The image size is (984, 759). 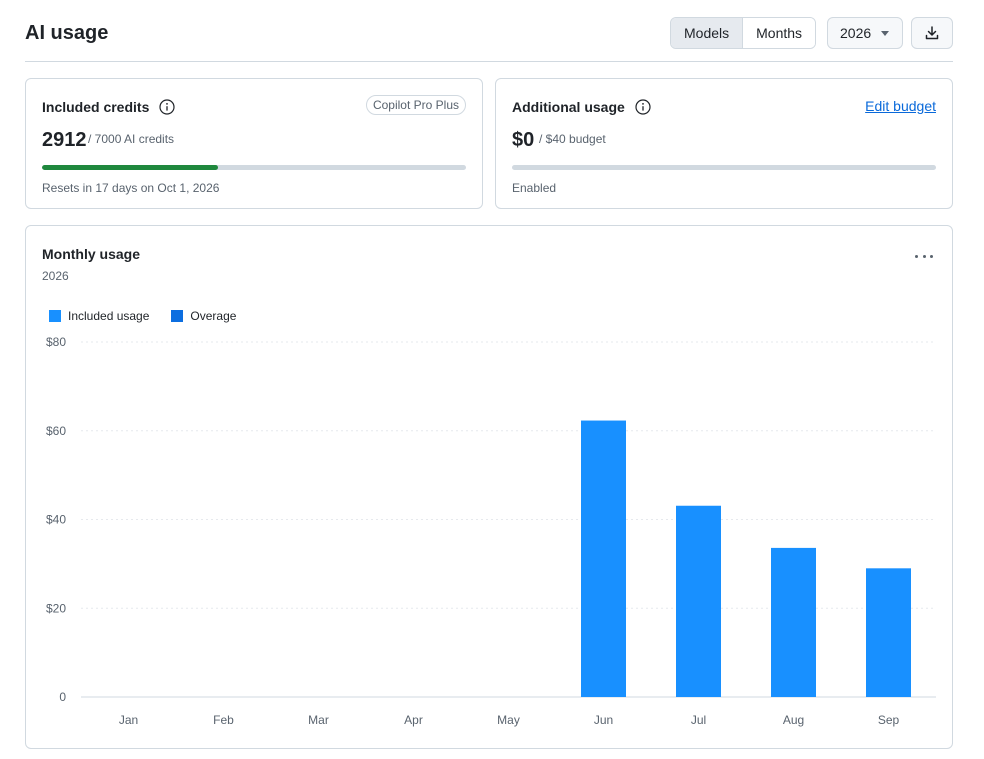 What do you see at coordinates (109, 316) in the screenshot?
I see `legend-label: Included usage` at bounding box center [109, 316].